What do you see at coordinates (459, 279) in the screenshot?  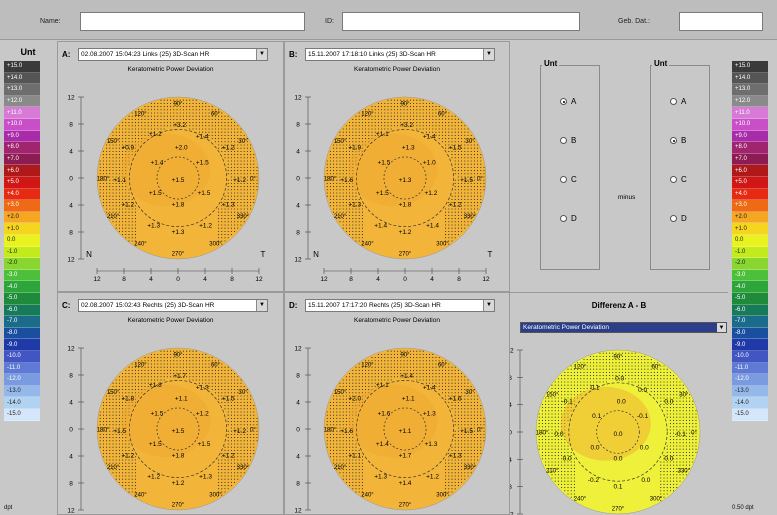 I see `x-tick-label: 8` at bounding box center [459, 279].